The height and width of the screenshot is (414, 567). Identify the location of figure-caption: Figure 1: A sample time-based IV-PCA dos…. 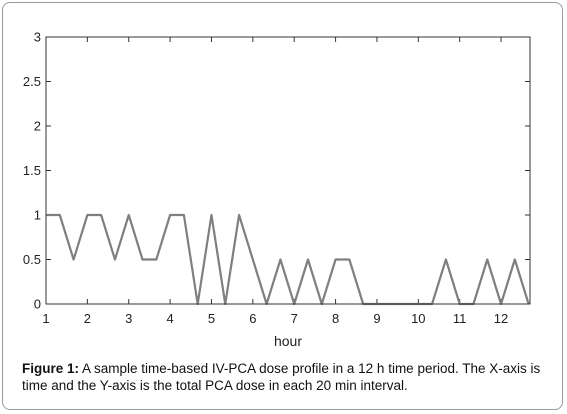
(287, 377).